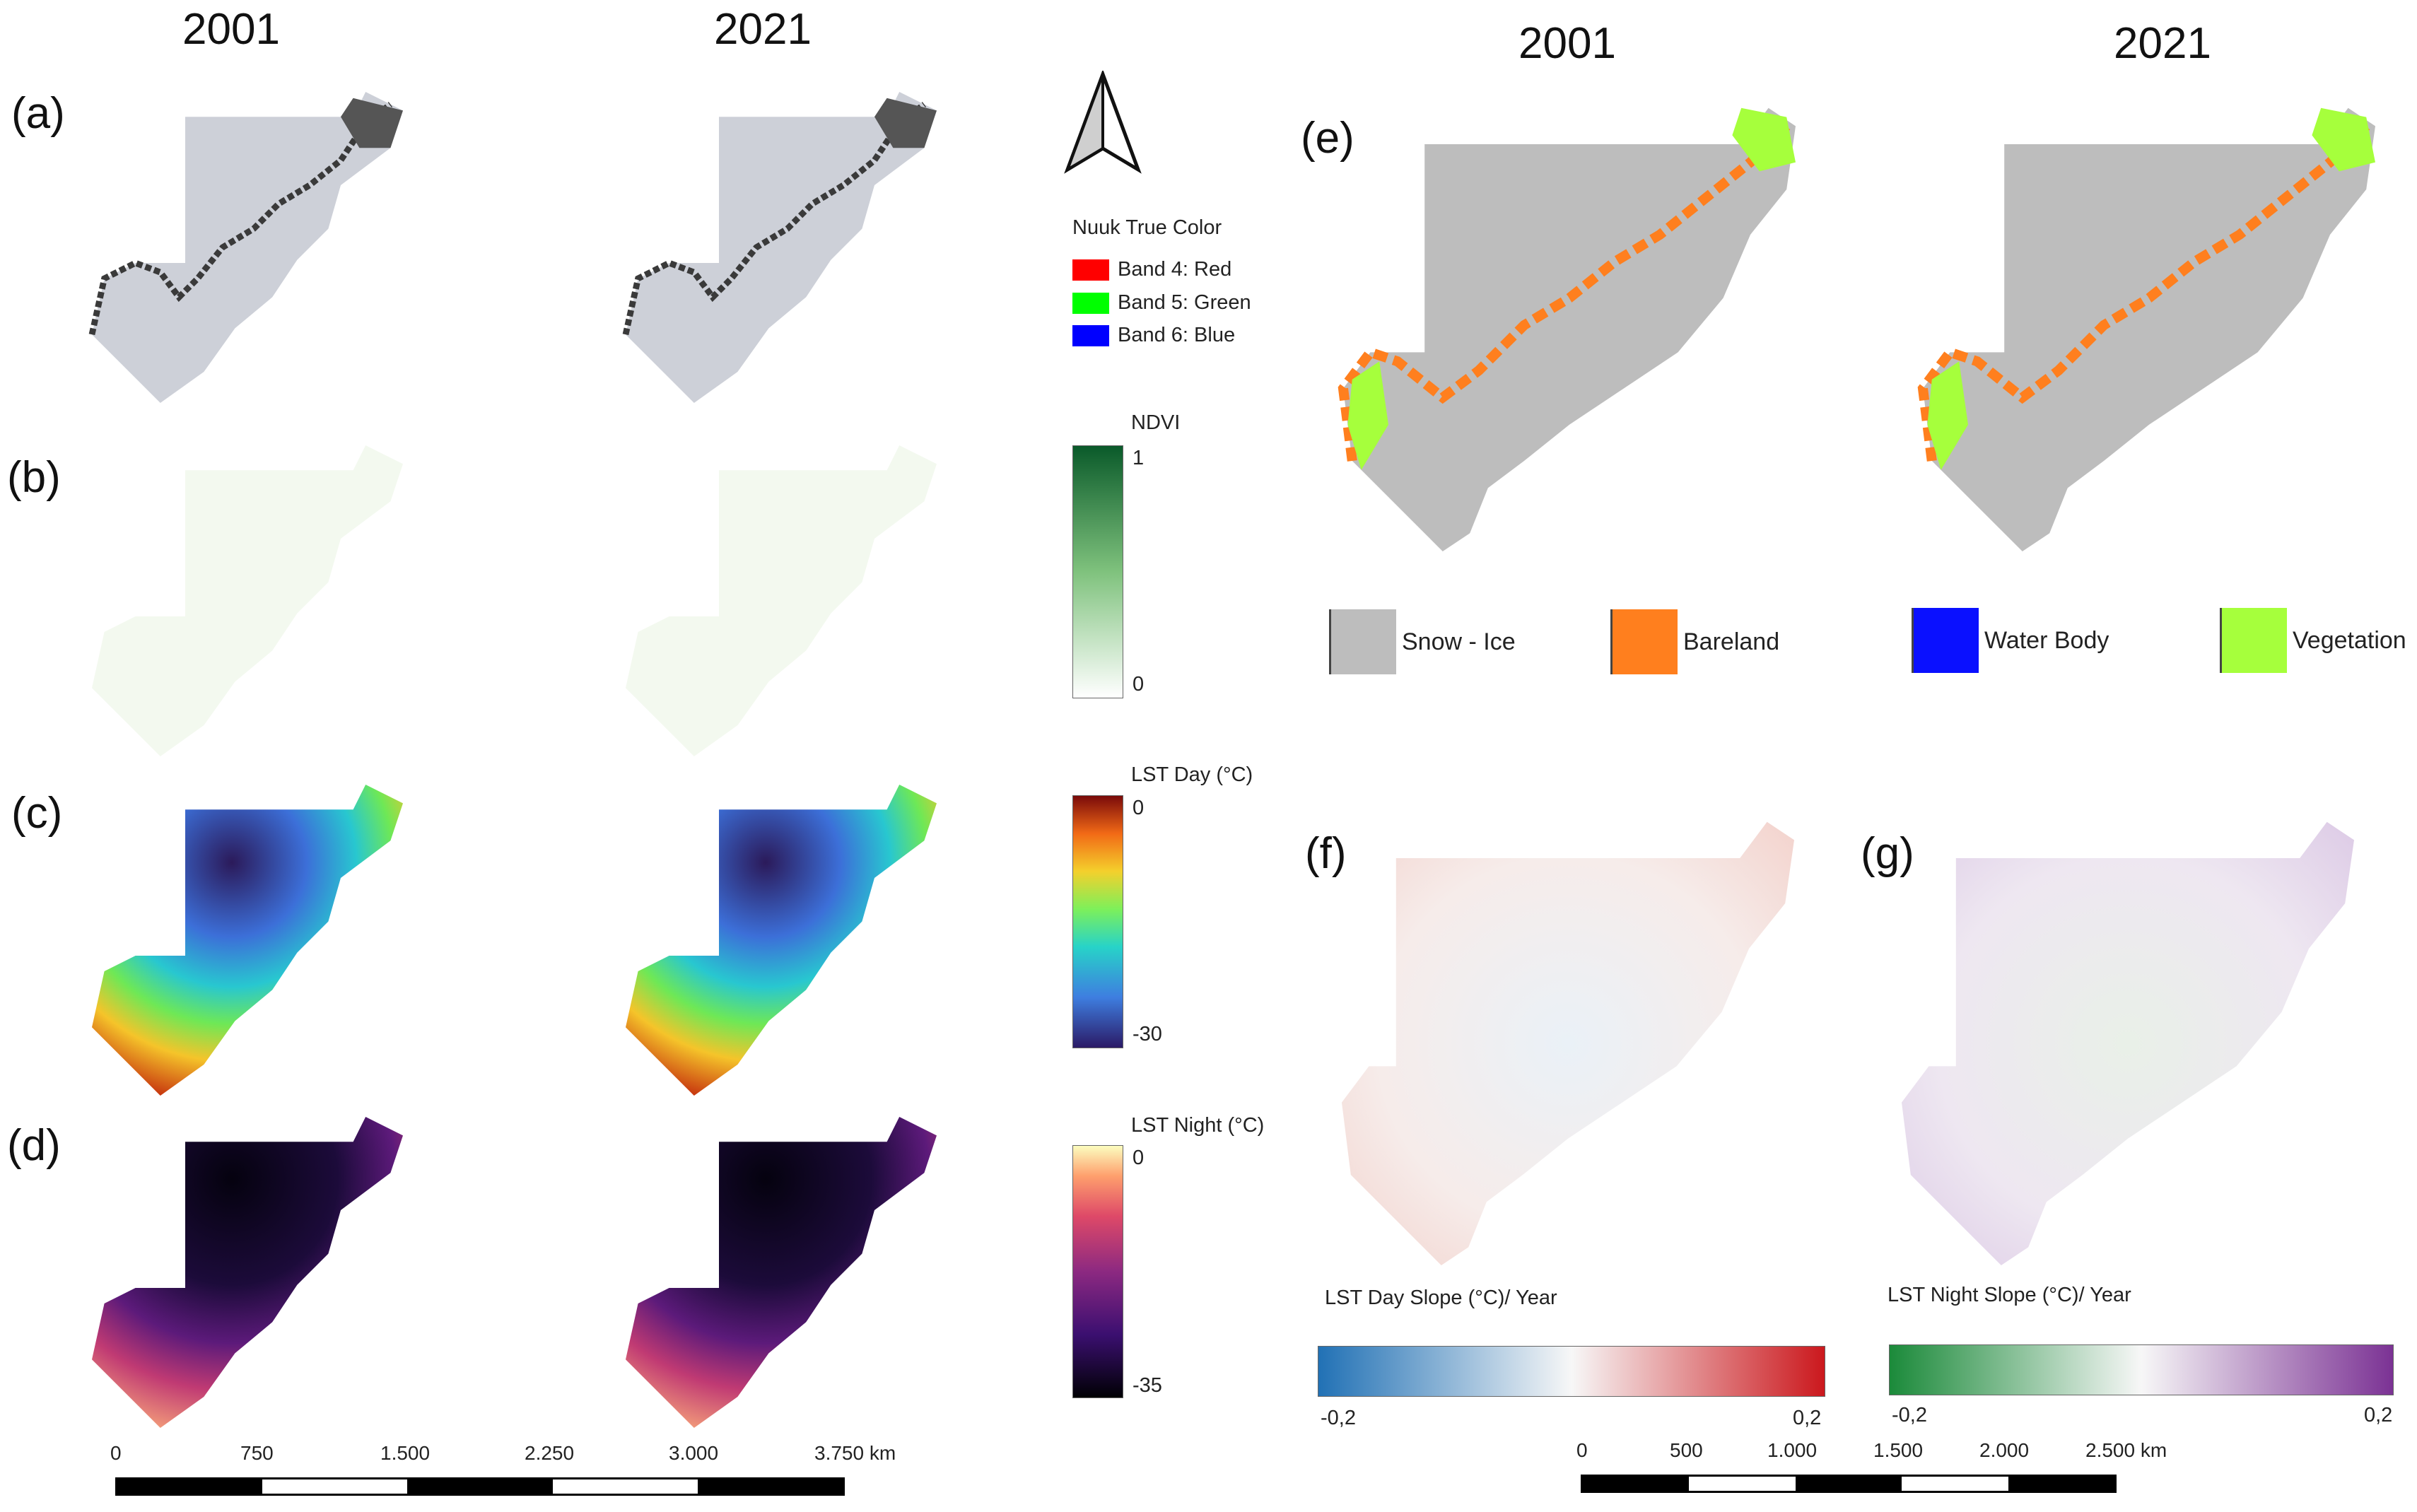  Describe the element at coordinates (2378, 1415) in the screenshot. I see `lst-night-slope-max: 0,2` at that location.